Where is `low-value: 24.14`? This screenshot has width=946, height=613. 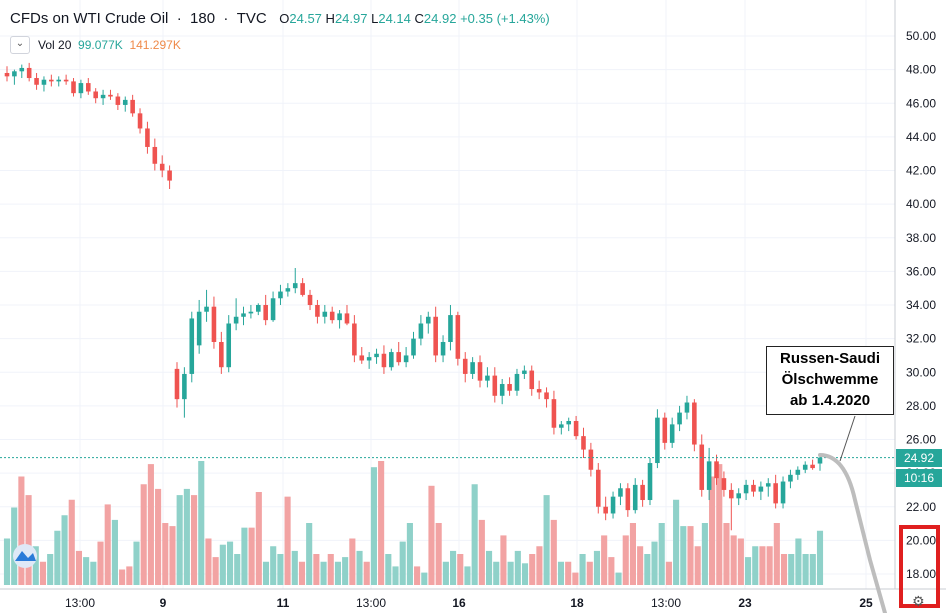
low-value: 24.14 is located at coordinates (394, 18).